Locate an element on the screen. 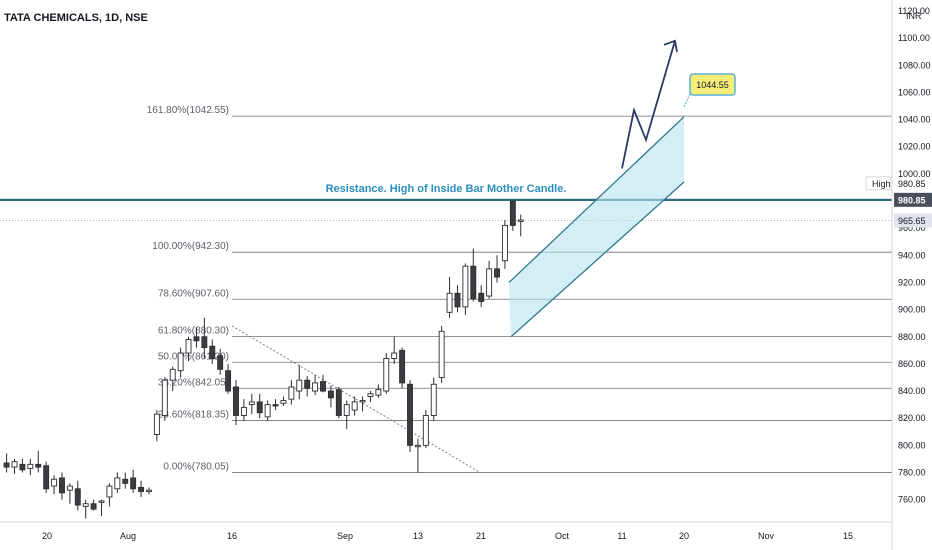 Image resolution: width=932 pixels, height=550 pixels. price-tick-label: 1080.00 is located at coordinates (914, 65).